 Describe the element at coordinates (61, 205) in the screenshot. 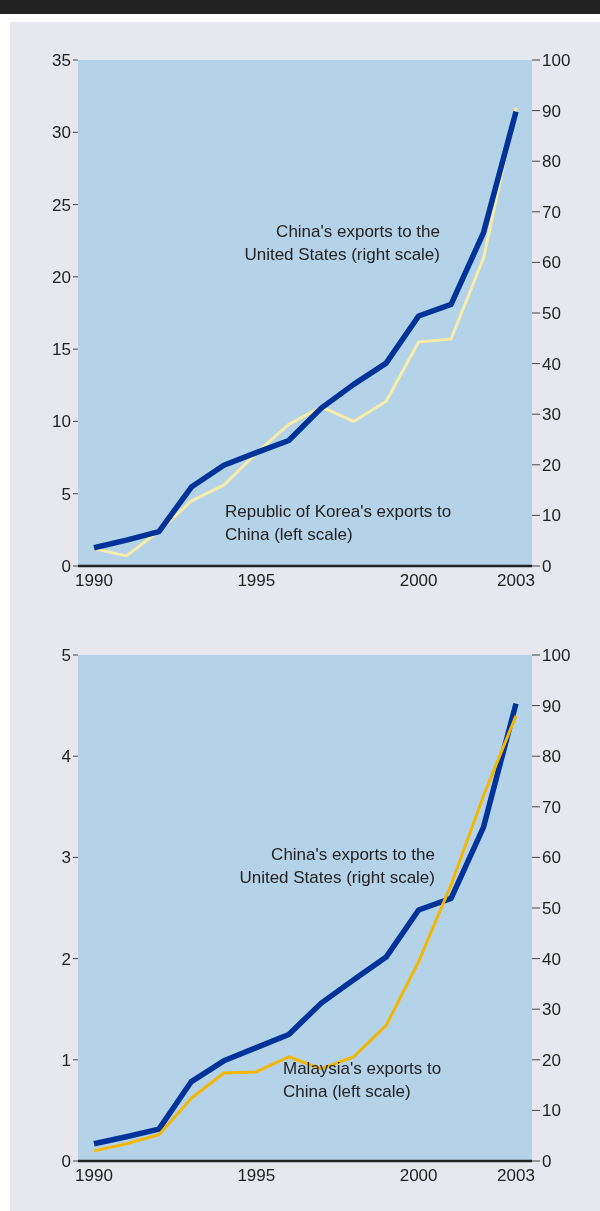

I see `y-tick-label: 25` at that location.